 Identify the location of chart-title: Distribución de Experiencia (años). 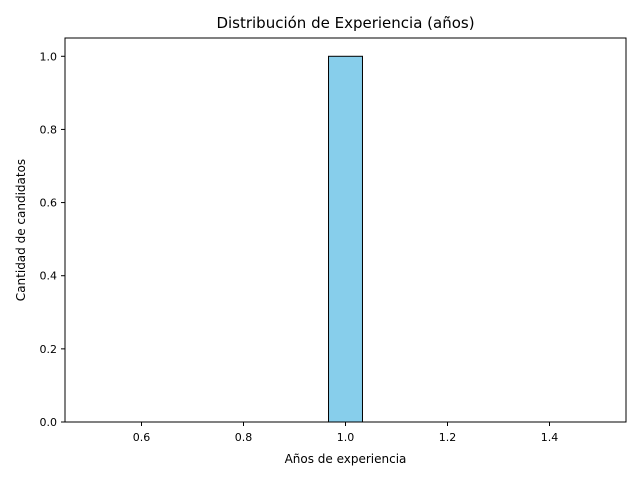
(345, 23).